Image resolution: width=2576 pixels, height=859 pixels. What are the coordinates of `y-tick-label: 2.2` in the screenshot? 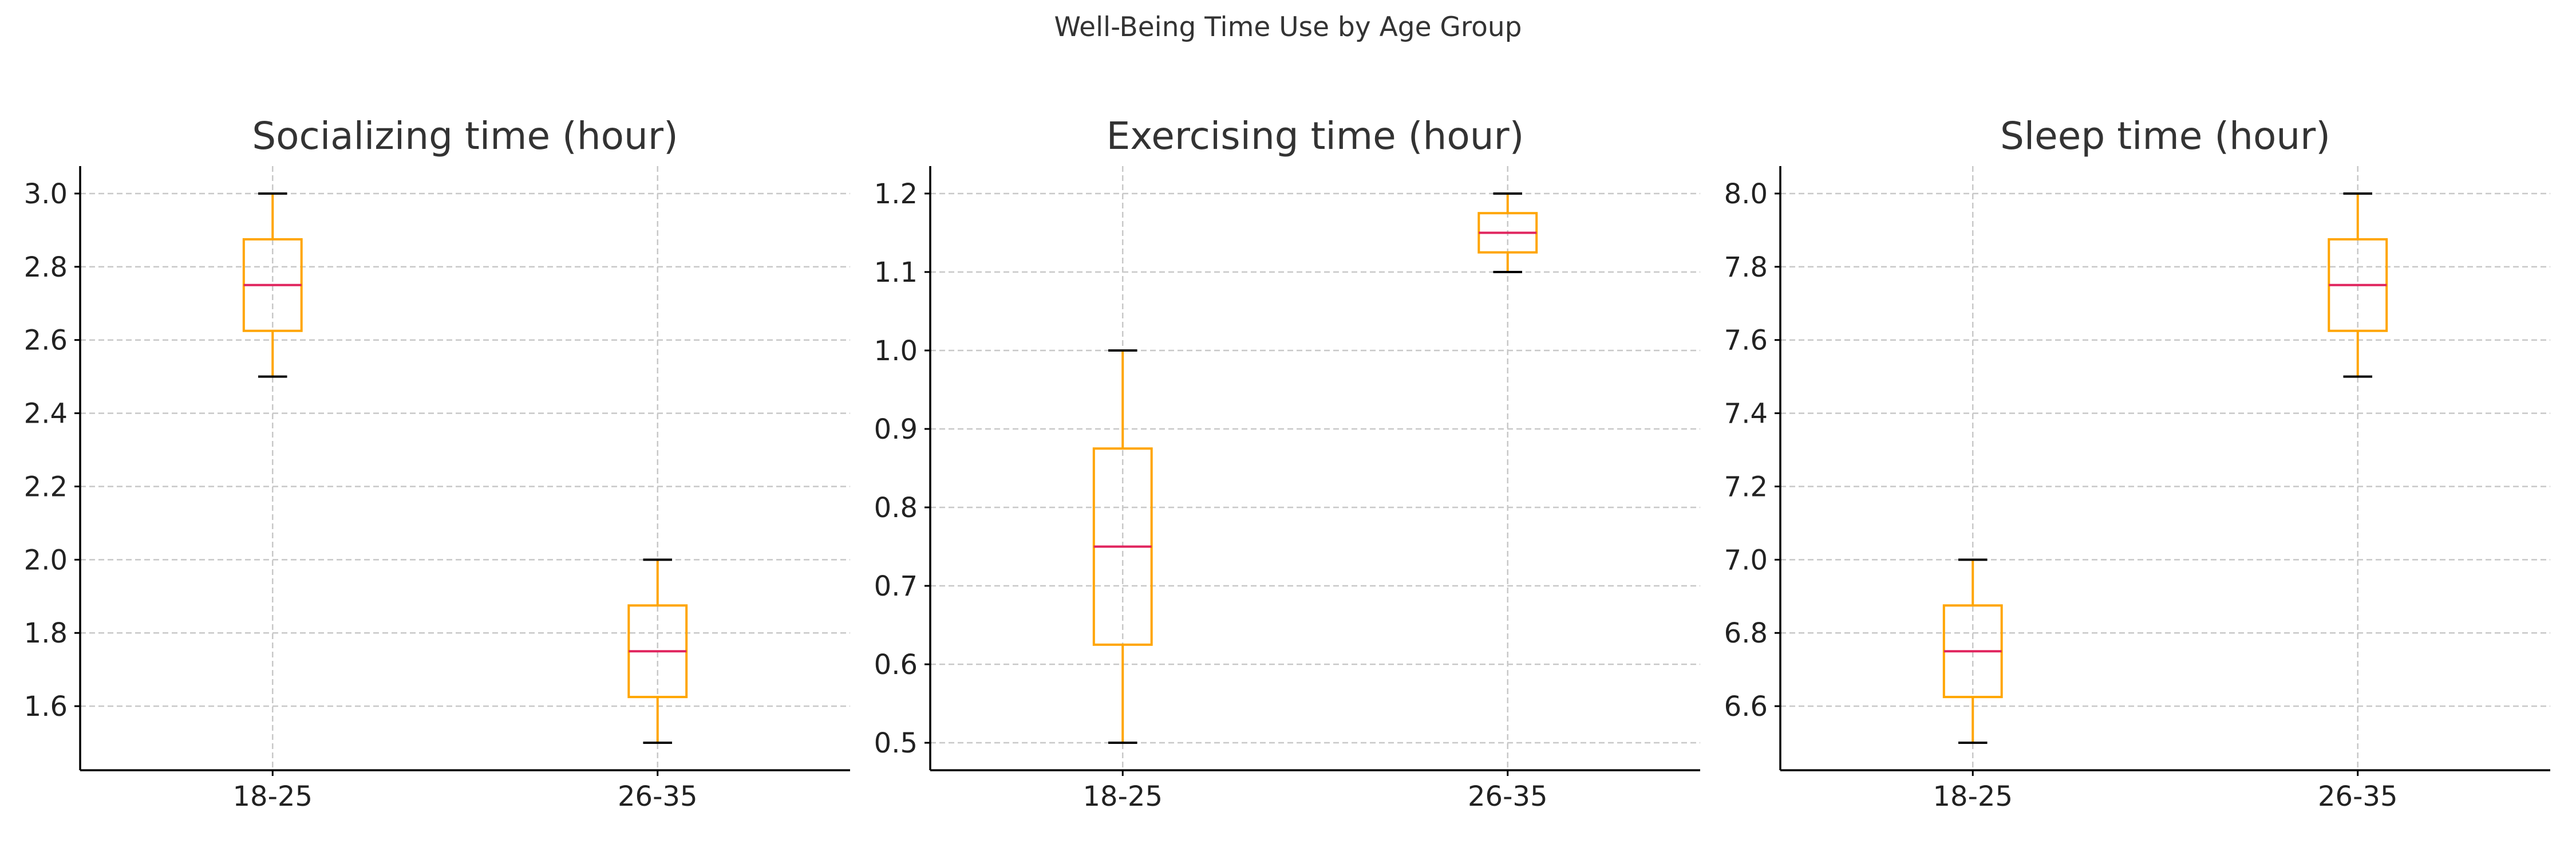 It's located at (46, 487).